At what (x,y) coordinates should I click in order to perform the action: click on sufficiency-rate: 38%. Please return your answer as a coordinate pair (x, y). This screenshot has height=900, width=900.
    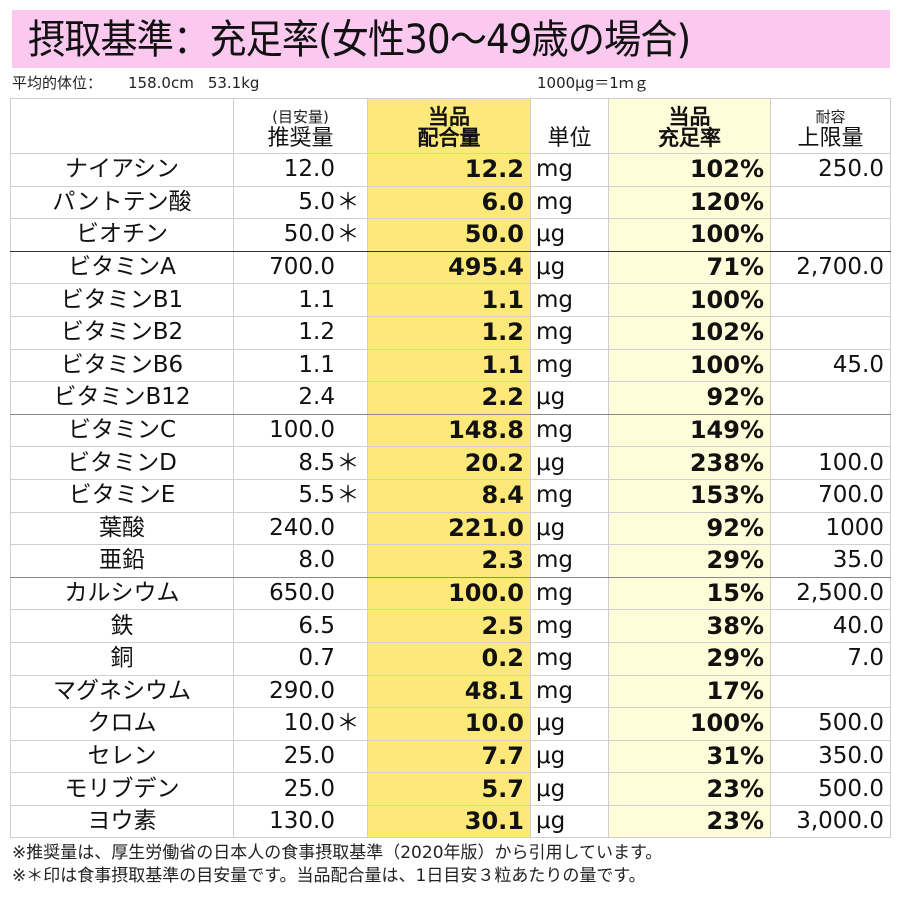
    Looking at the image, I should click on (689, 626).